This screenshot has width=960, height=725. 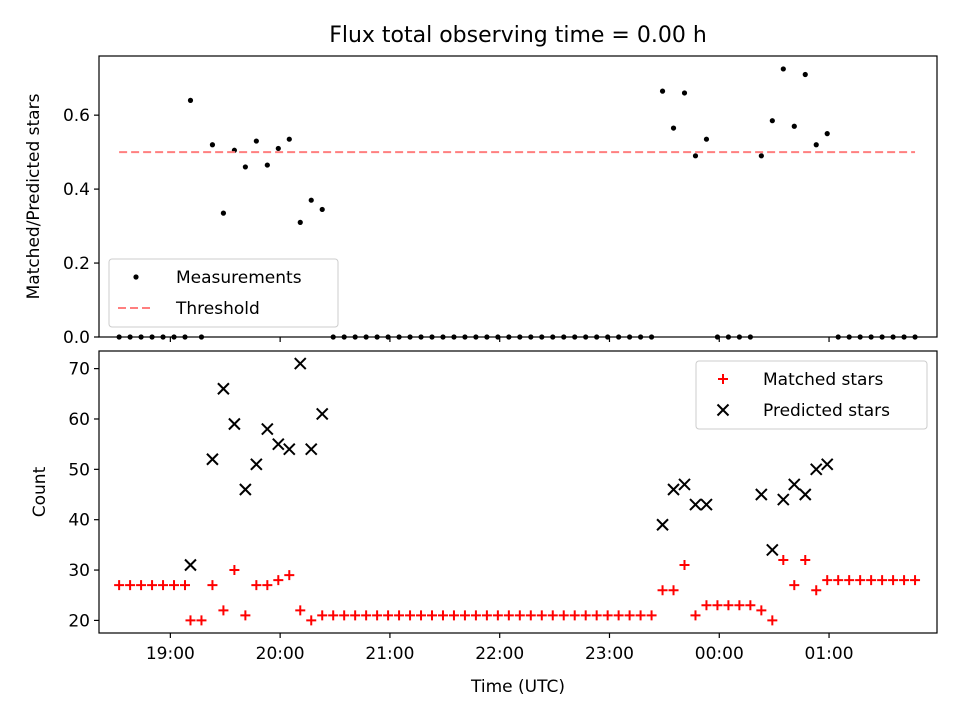 What do you see at coordinates (79, 470) in the screenshot?
I see `y-tick-label: 50` at bounding box center [79, 470].